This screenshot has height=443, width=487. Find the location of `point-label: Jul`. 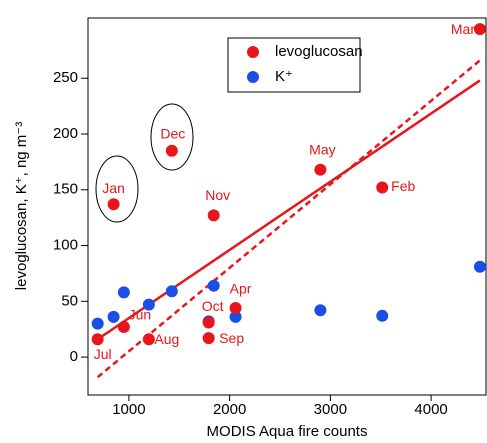

point-label: Jul is located at coordinates (103, 354).